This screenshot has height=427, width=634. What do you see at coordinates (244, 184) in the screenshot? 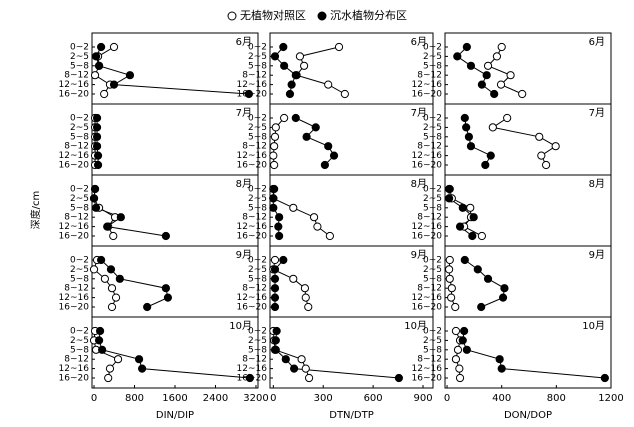
I see `panel-title: 8月` at bounding box center [244, 184].